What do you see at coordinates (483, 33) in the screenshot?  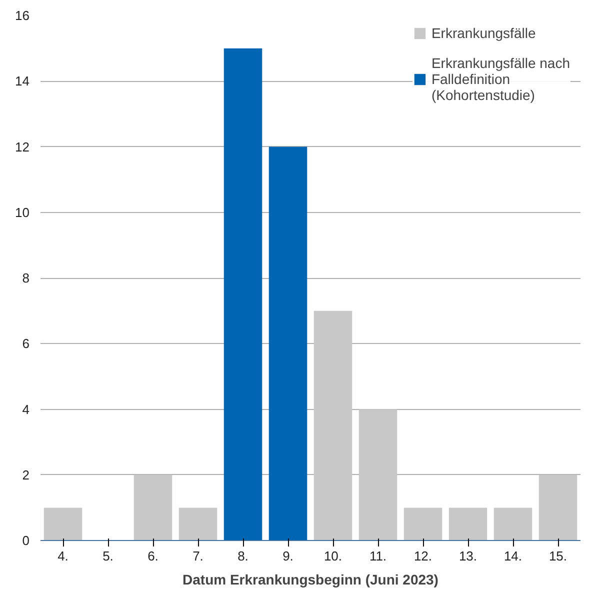 I see `legend-label: Erkrankungsfälle` at bounding box center [483, 33].